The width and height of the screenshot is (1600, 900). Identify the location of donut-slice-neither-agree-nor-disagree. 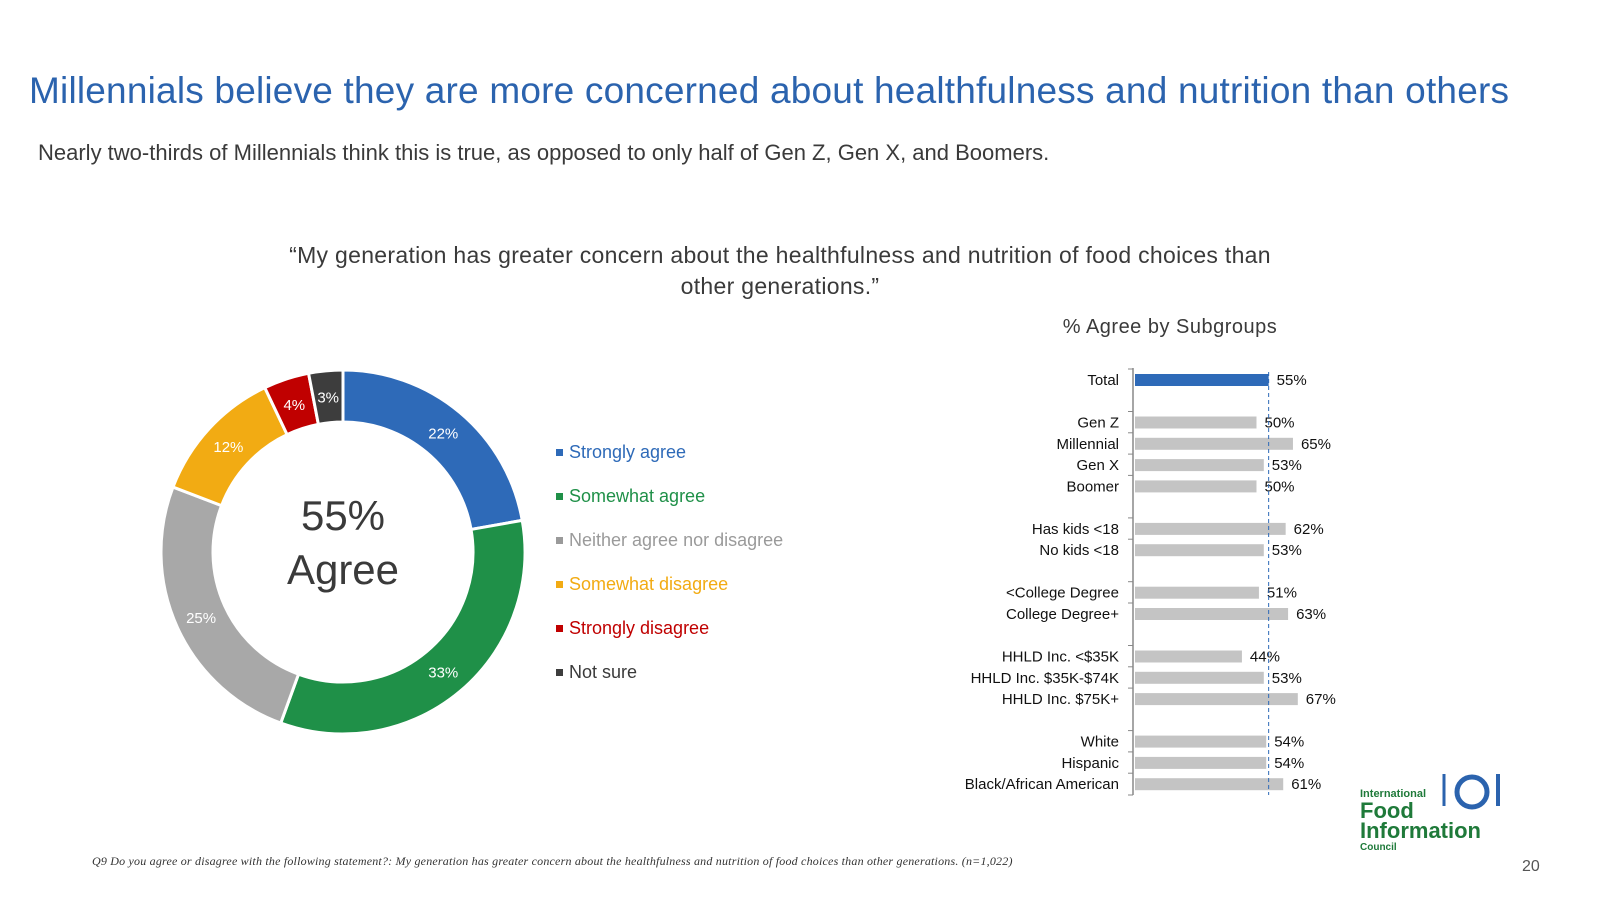
(230, 605).